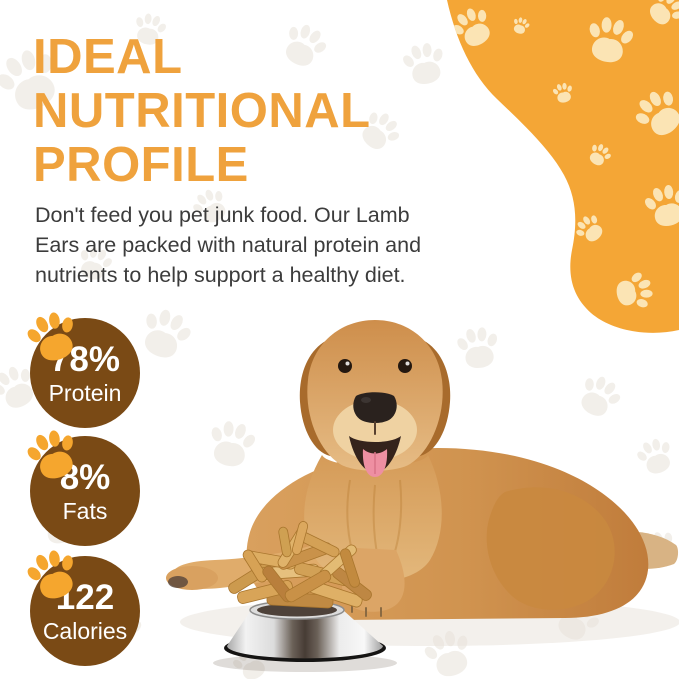 This screenshot has width=679, height=679. I want to click on stat-label: Calories, so click(85, 630).